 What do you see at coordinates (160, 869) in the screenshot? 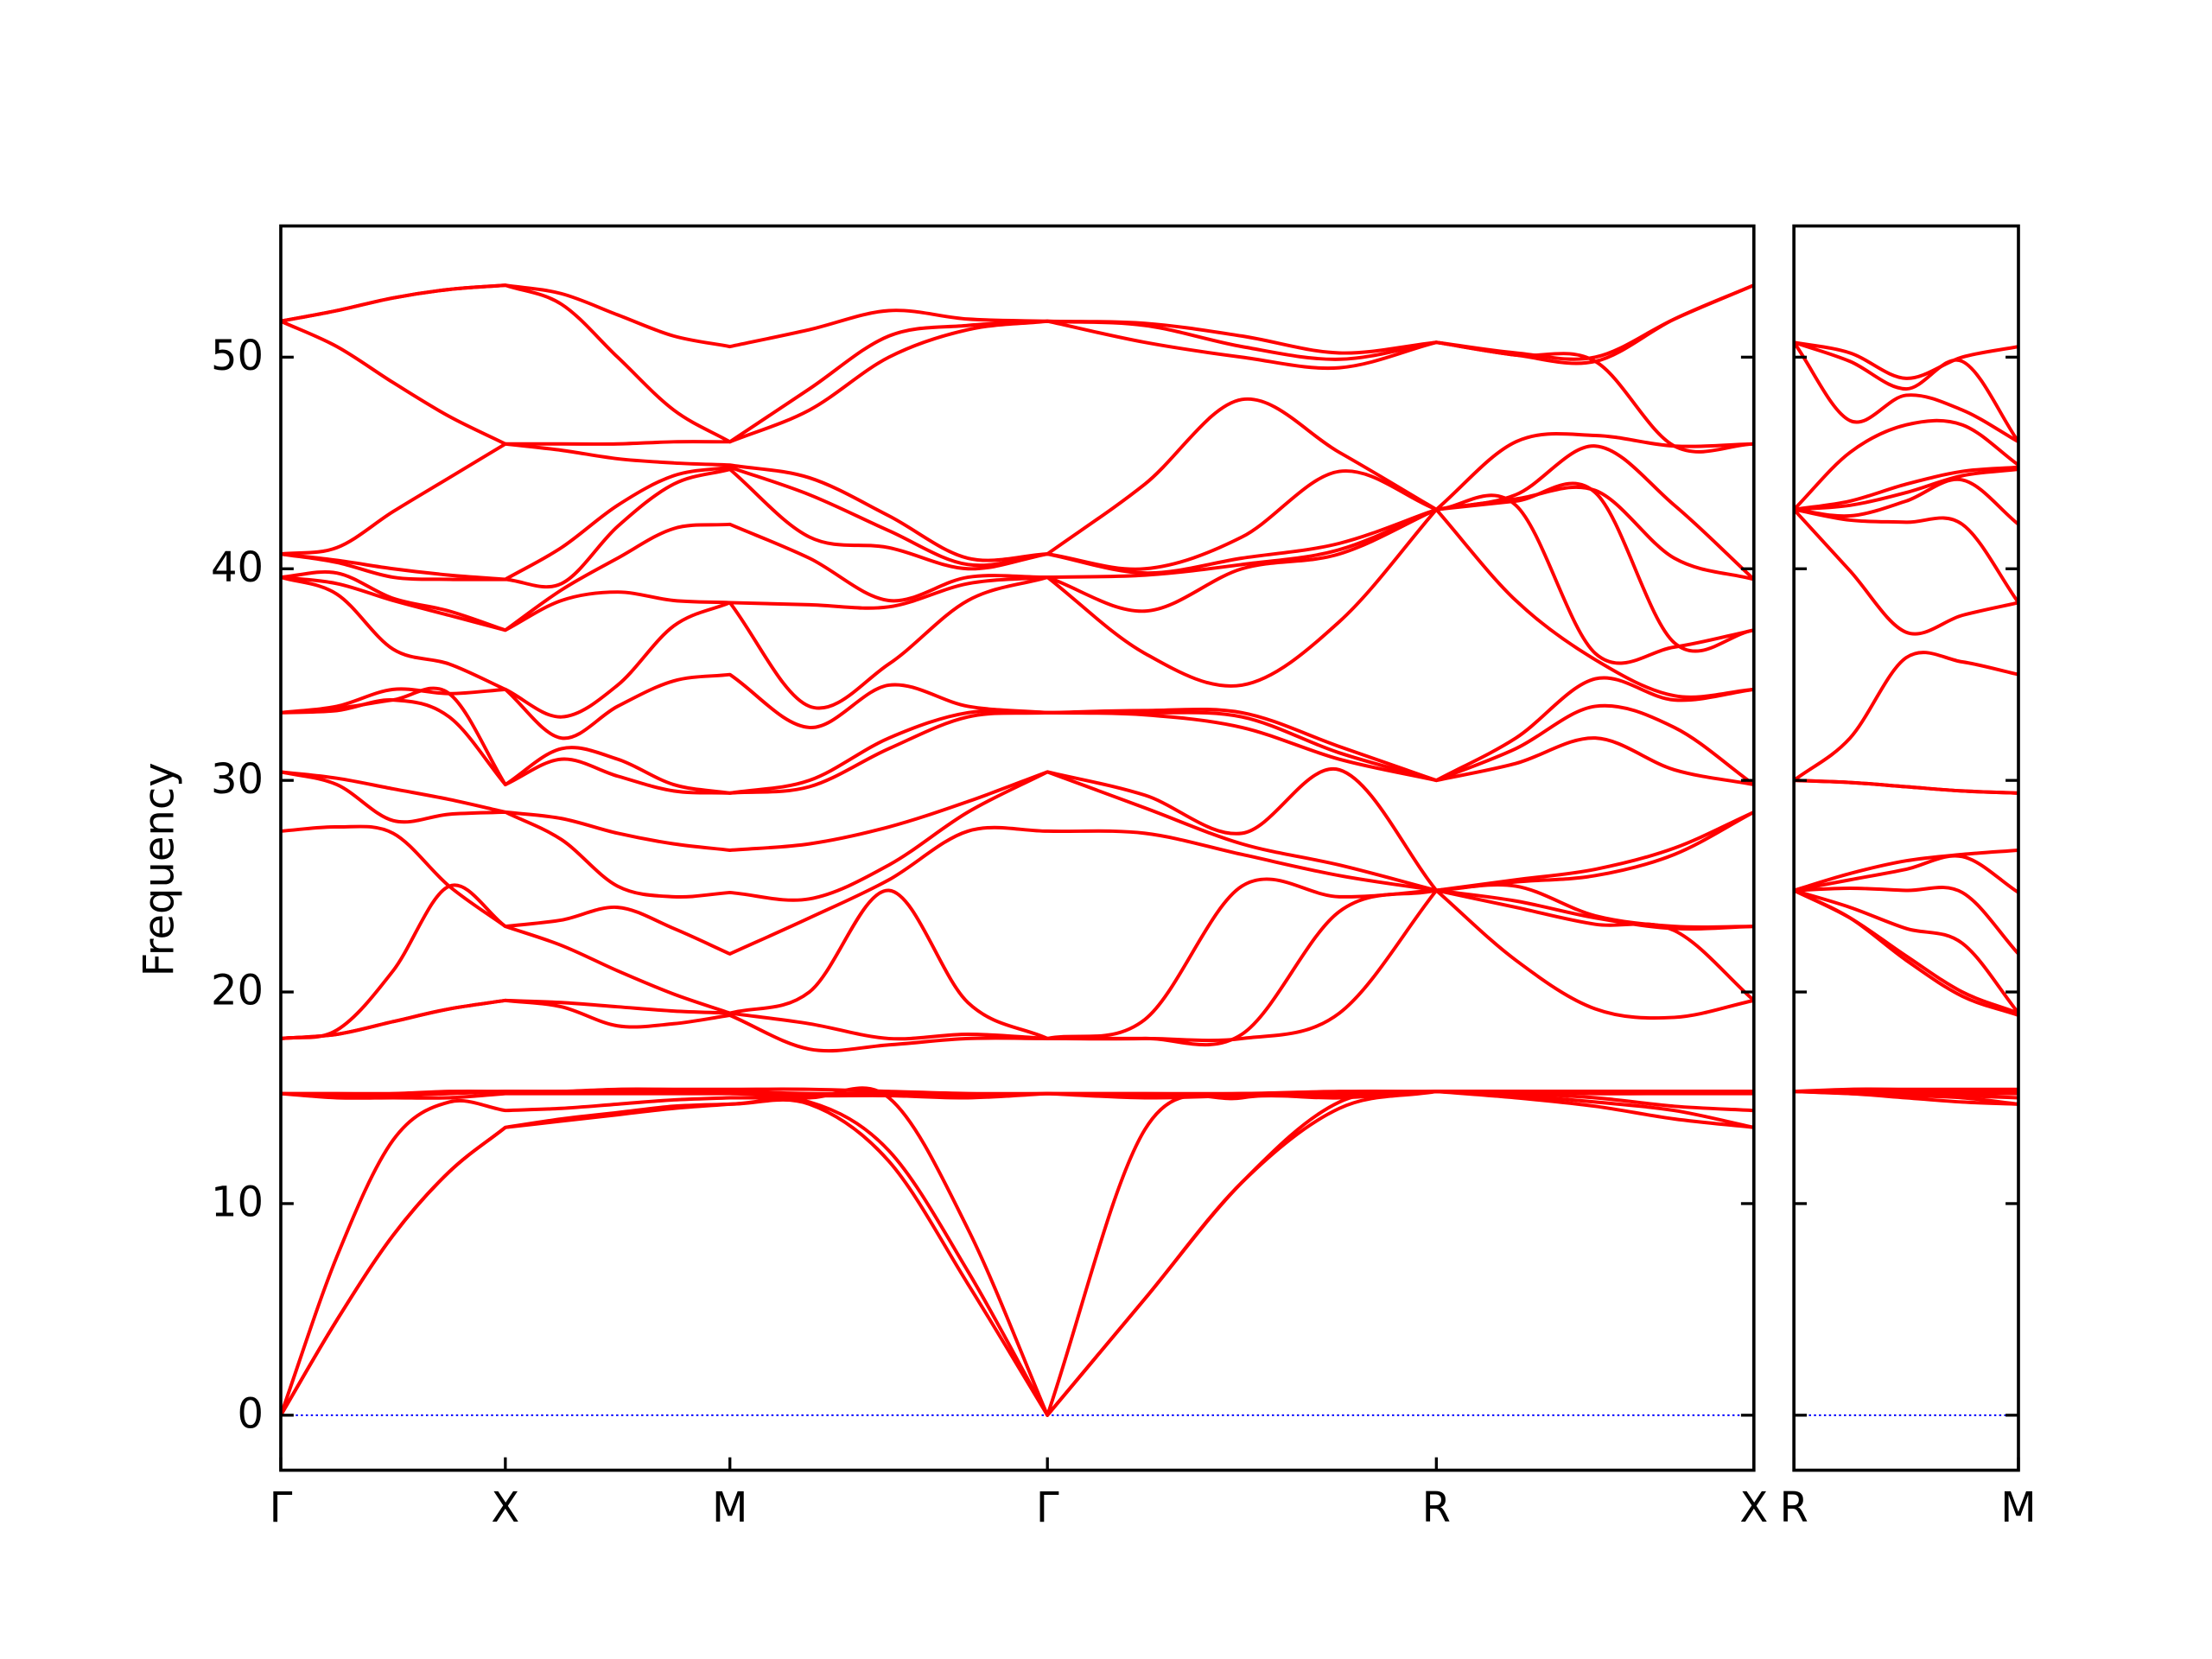
I see `y-axis-label: Frequency` at bounding box center [160, 869].